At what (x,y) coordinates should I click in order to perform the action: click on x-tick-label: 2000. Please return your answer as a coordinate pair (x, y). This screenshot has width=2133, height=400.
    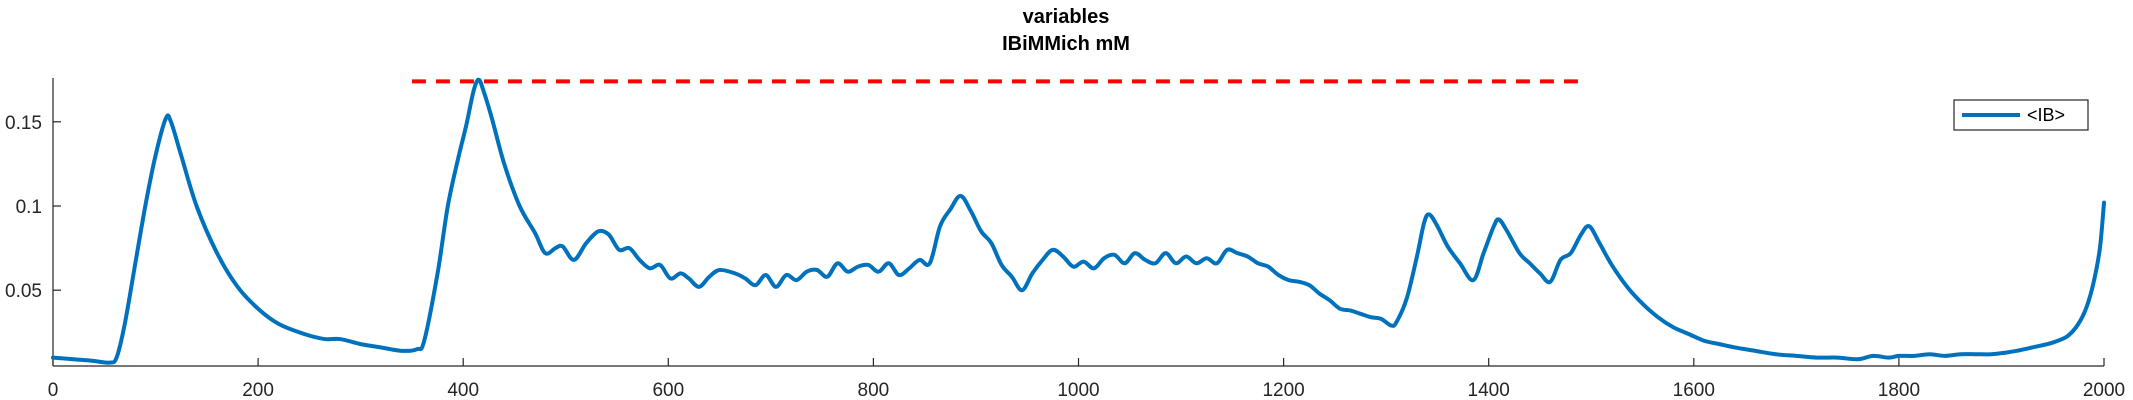
    Looking at the image, I should click on (2104, 390).